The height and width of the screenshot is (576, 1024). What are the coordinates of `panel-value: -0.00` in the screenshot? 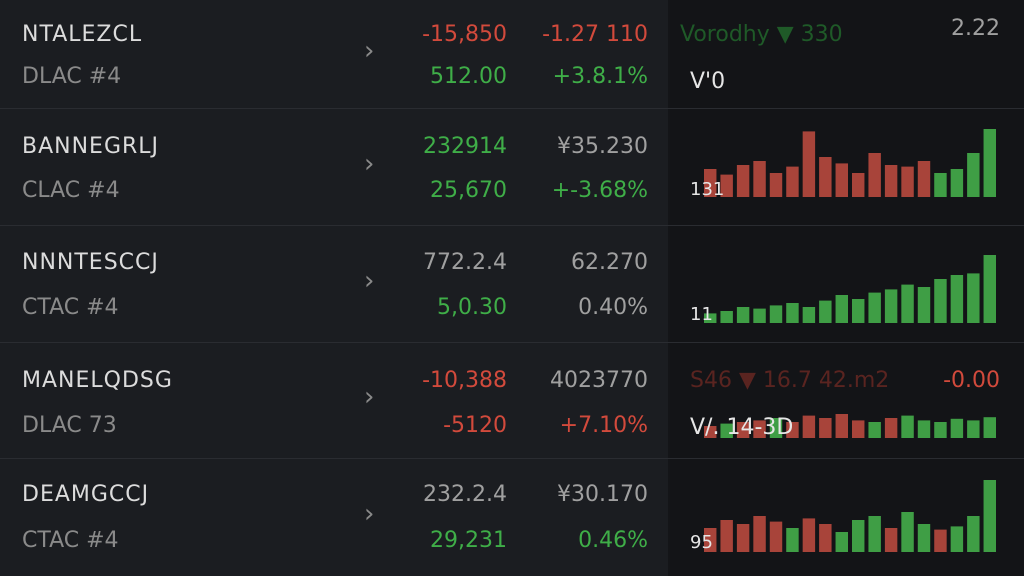 It's located at (971, 380).